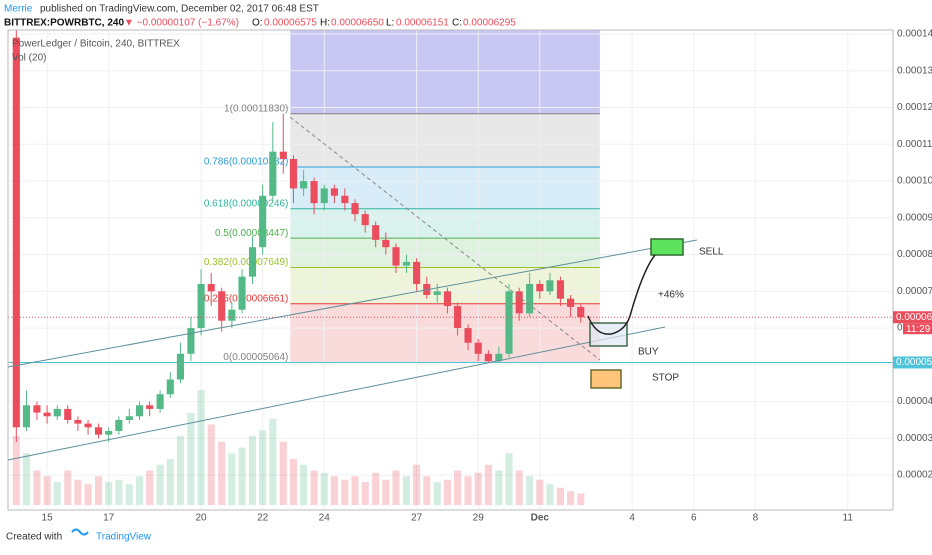 Image resolution: width=932 pixels, height=555 pixels. Describe the element at coordinates (606, 379) in the screenshot. I see `stop-box` at that location.